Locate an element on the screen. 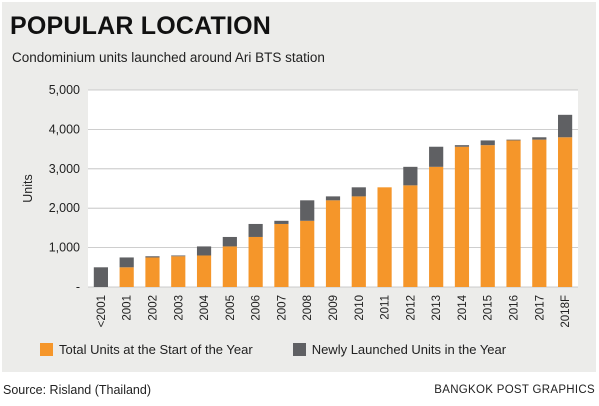 Image resolution: width=599 pixels, height=406 pixels. x-tick-label: 2018F is located at coordinates (566, 311).